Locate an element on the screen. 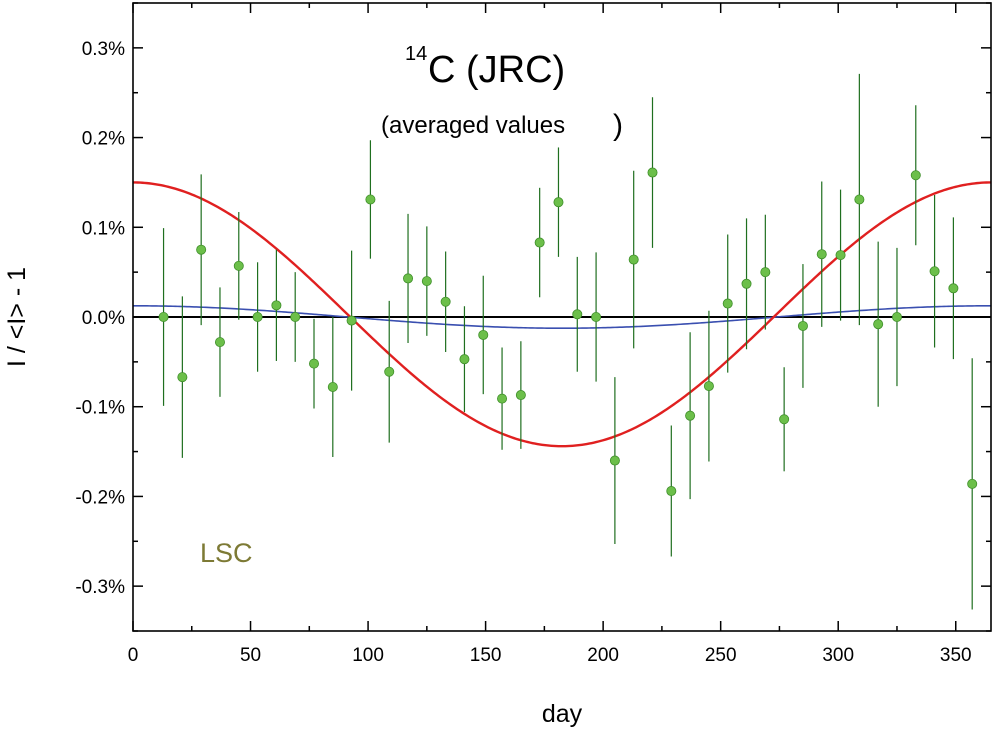 This screenshot has height=731, width=994. x-tick-label: 100 is located at coordinates (368, 655).